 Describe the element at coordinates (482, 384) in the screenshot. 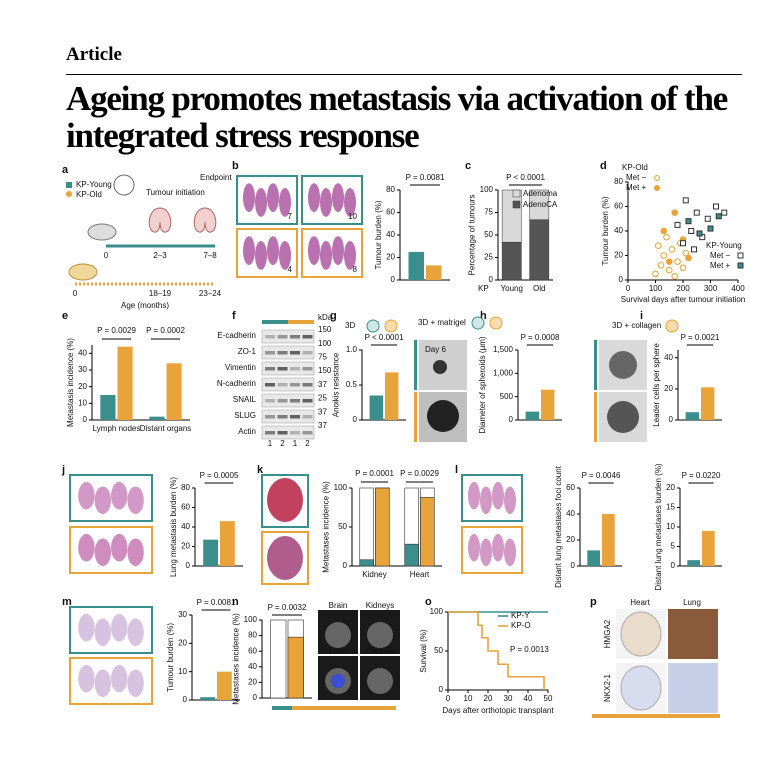

I see `y-axis-label: Diameter of spheroids (μm)` at that location.